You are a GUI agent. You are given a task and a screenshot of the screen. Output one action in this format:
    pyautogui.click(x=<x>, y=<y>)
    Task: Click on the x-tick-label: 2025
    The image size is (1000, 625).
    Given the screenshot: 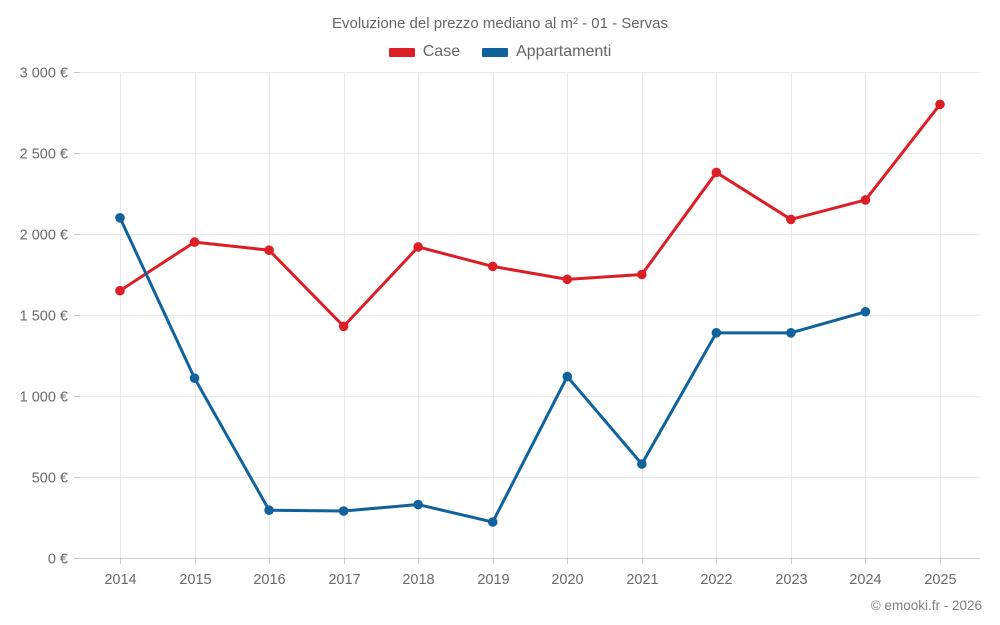 What is the action you would take?
    pyautogui.click(x=940, y=580)
    